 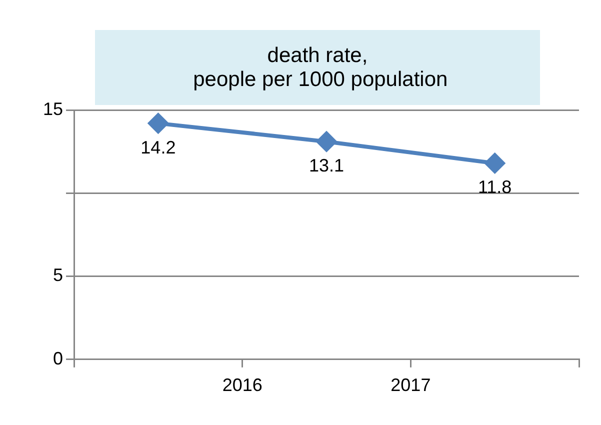 I want to click on x-tick-label: 2016, so click(x=242, y=385).